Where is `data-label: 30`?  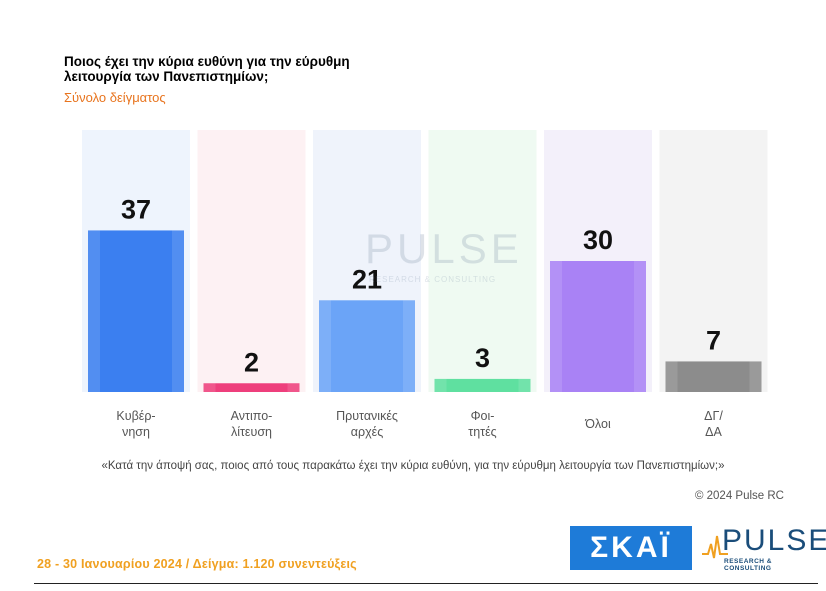
data-label: 30 is located at coordinates (598, 240).